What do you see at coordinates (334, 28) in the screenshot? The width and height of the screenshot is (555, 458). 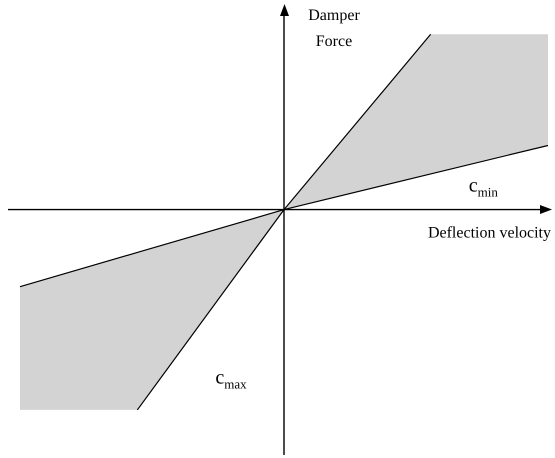 I see `y-axis-title: Damper Force` at bounding box center [334, 28].